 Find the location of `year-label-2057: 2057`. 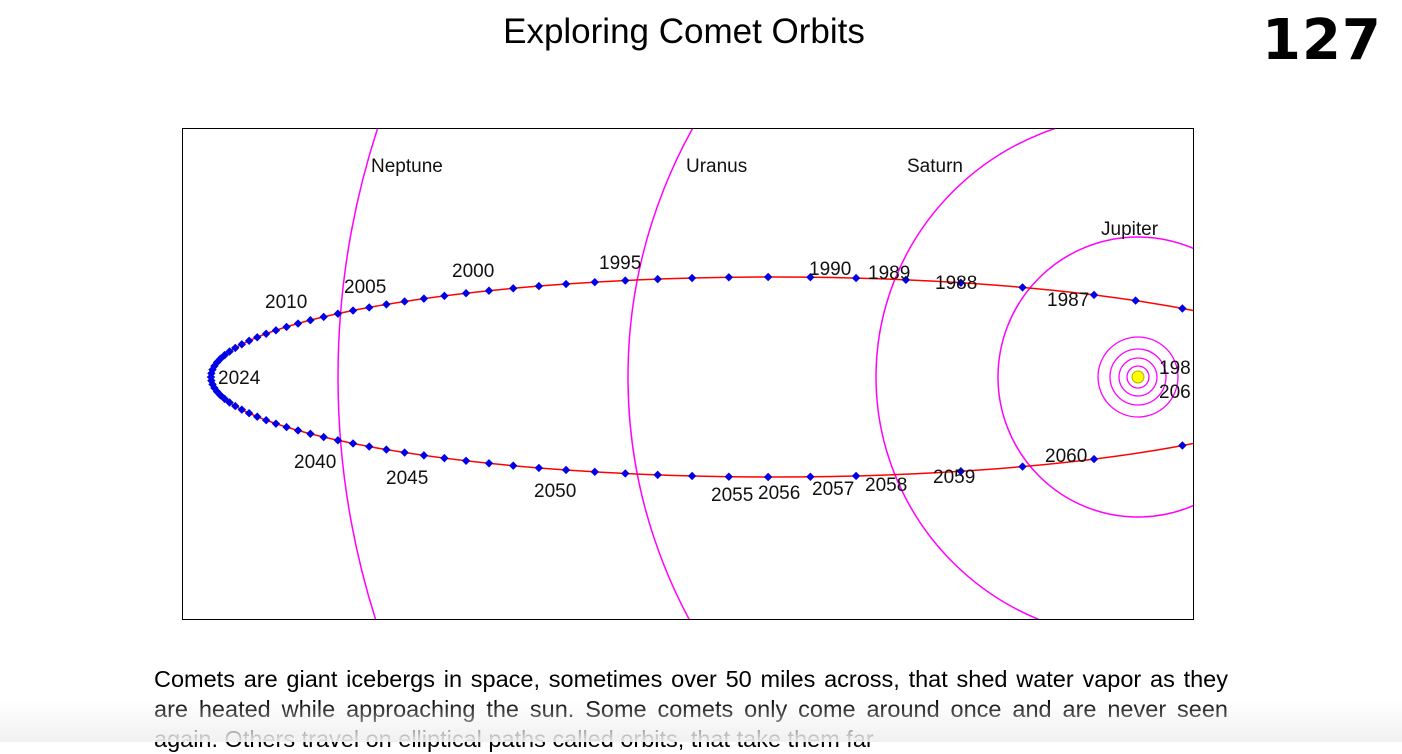

year-label-2057: 2057 is located at coordinates (833, 489).